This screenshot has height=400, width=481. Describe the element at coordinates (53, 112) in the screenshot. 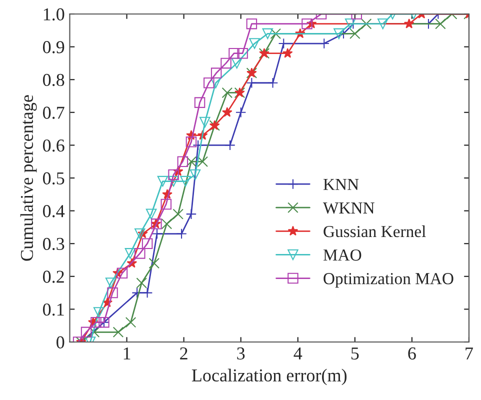

I see `y-tick-label: 0.7` at that location.